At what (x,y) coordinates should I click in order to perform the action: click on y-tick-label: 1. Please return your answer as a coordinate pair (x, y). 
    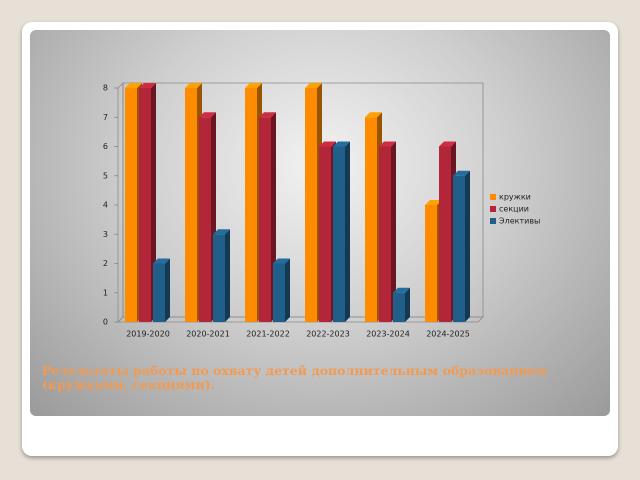
    Looking at the image, I should click on (105, 292).